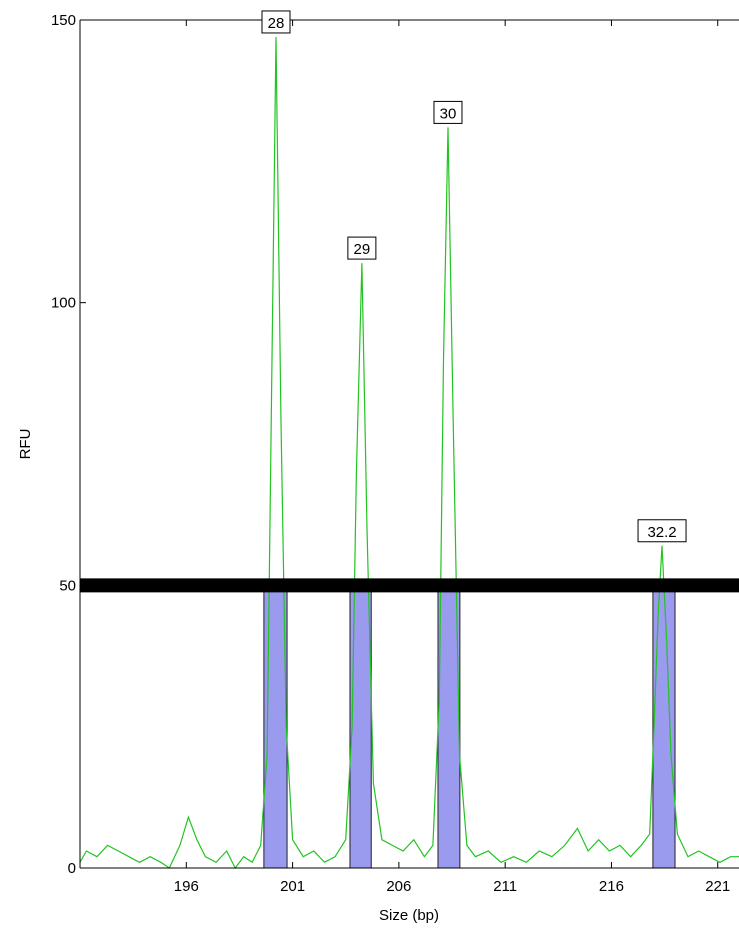 The image size is (739, 935). Describe the element at coordinates (67, 585) in the screenshot. I see `y-tick-label: 50` at that location.